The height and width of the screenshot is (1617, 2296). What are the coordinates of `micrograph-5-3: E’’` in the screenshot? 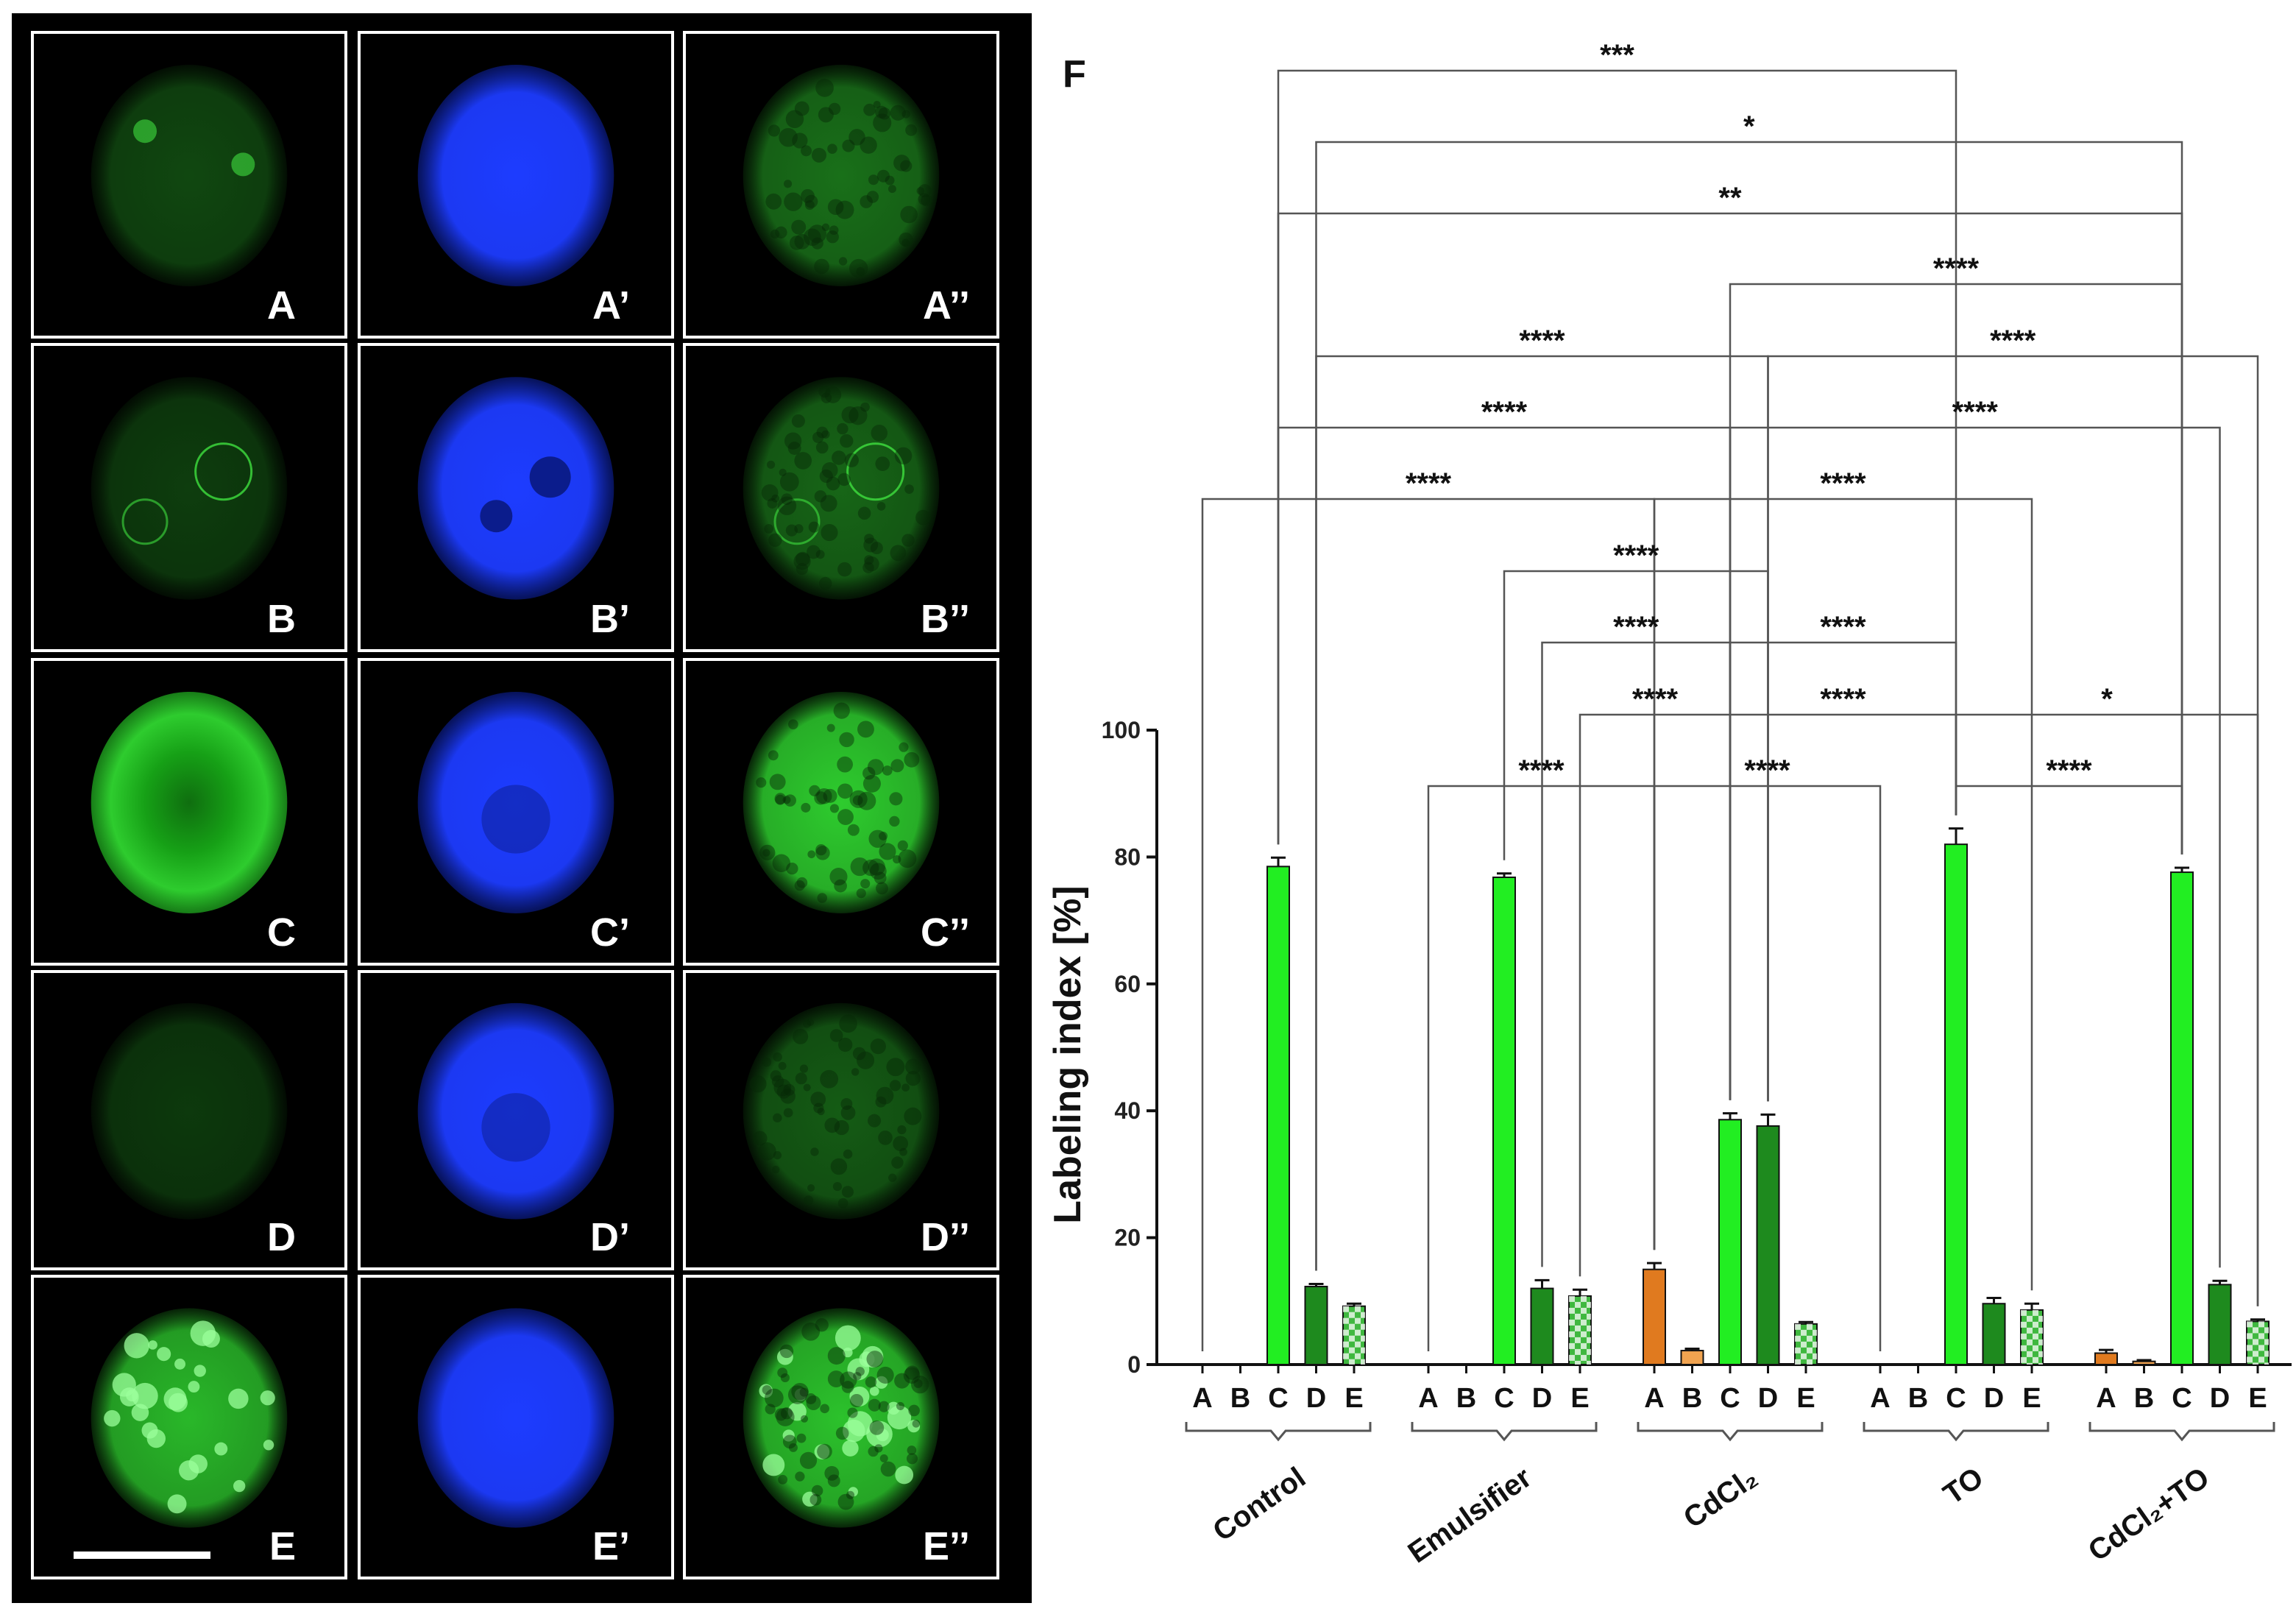 It's located at (841, 1427).